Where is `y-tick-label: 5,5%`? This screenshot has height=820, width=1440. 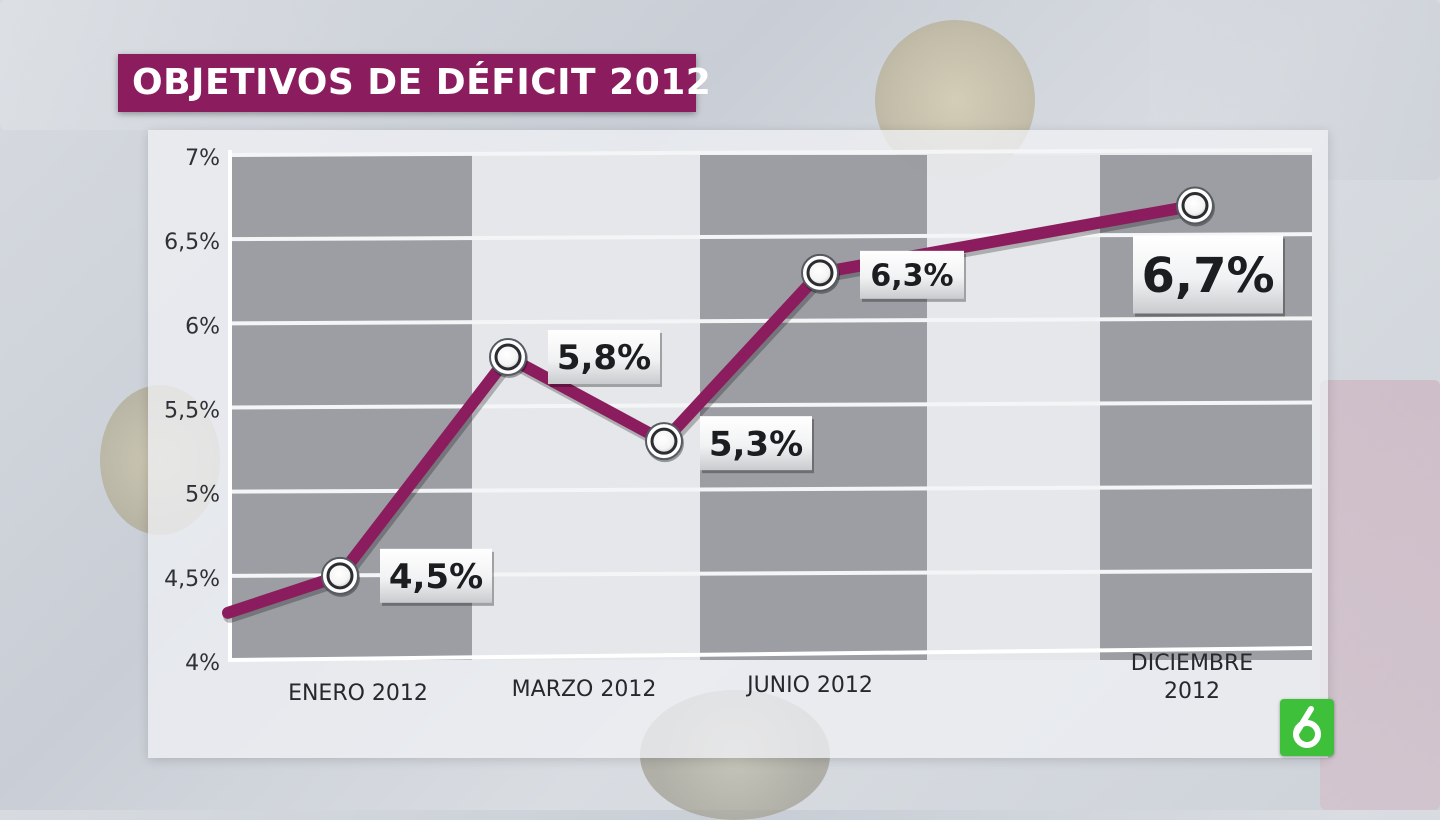 y-tick-label: 5,5% is located at coordinates (192, 411).